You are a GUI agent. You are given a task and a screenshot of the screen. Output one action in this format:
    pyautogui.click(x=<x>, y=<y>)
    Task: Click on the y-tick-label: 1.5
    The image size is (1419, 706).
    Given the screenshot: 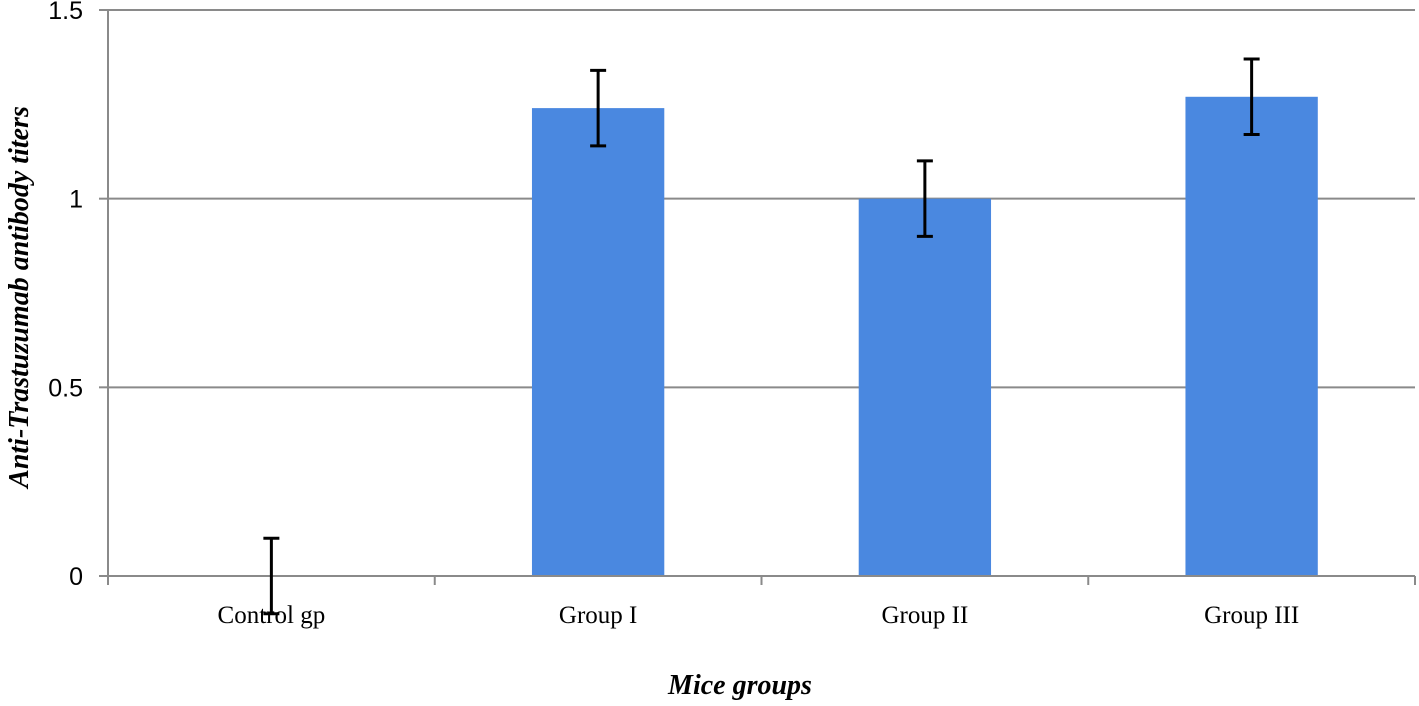 What is the action you would take?
    pyautogui.click(x=65, y=12)
    